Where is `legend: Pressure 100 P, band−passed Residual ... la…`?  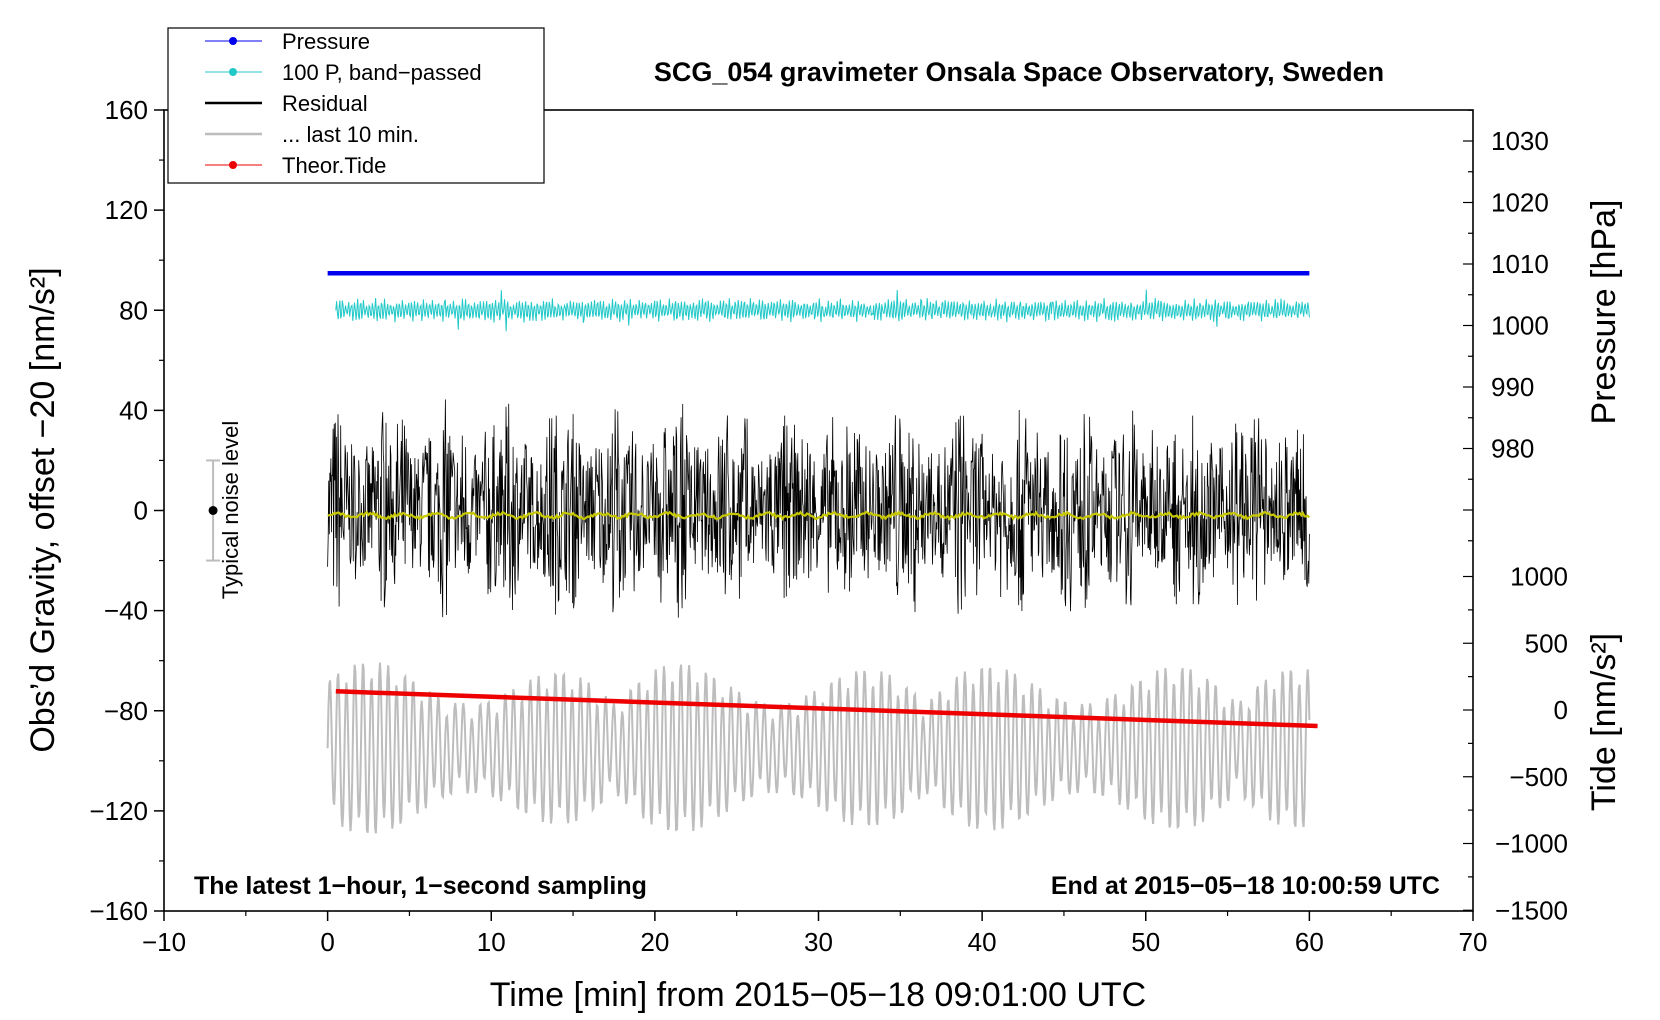
legend: Pressure 100 P, band−passed Residual ... la… is located at coordinates (356, 105).